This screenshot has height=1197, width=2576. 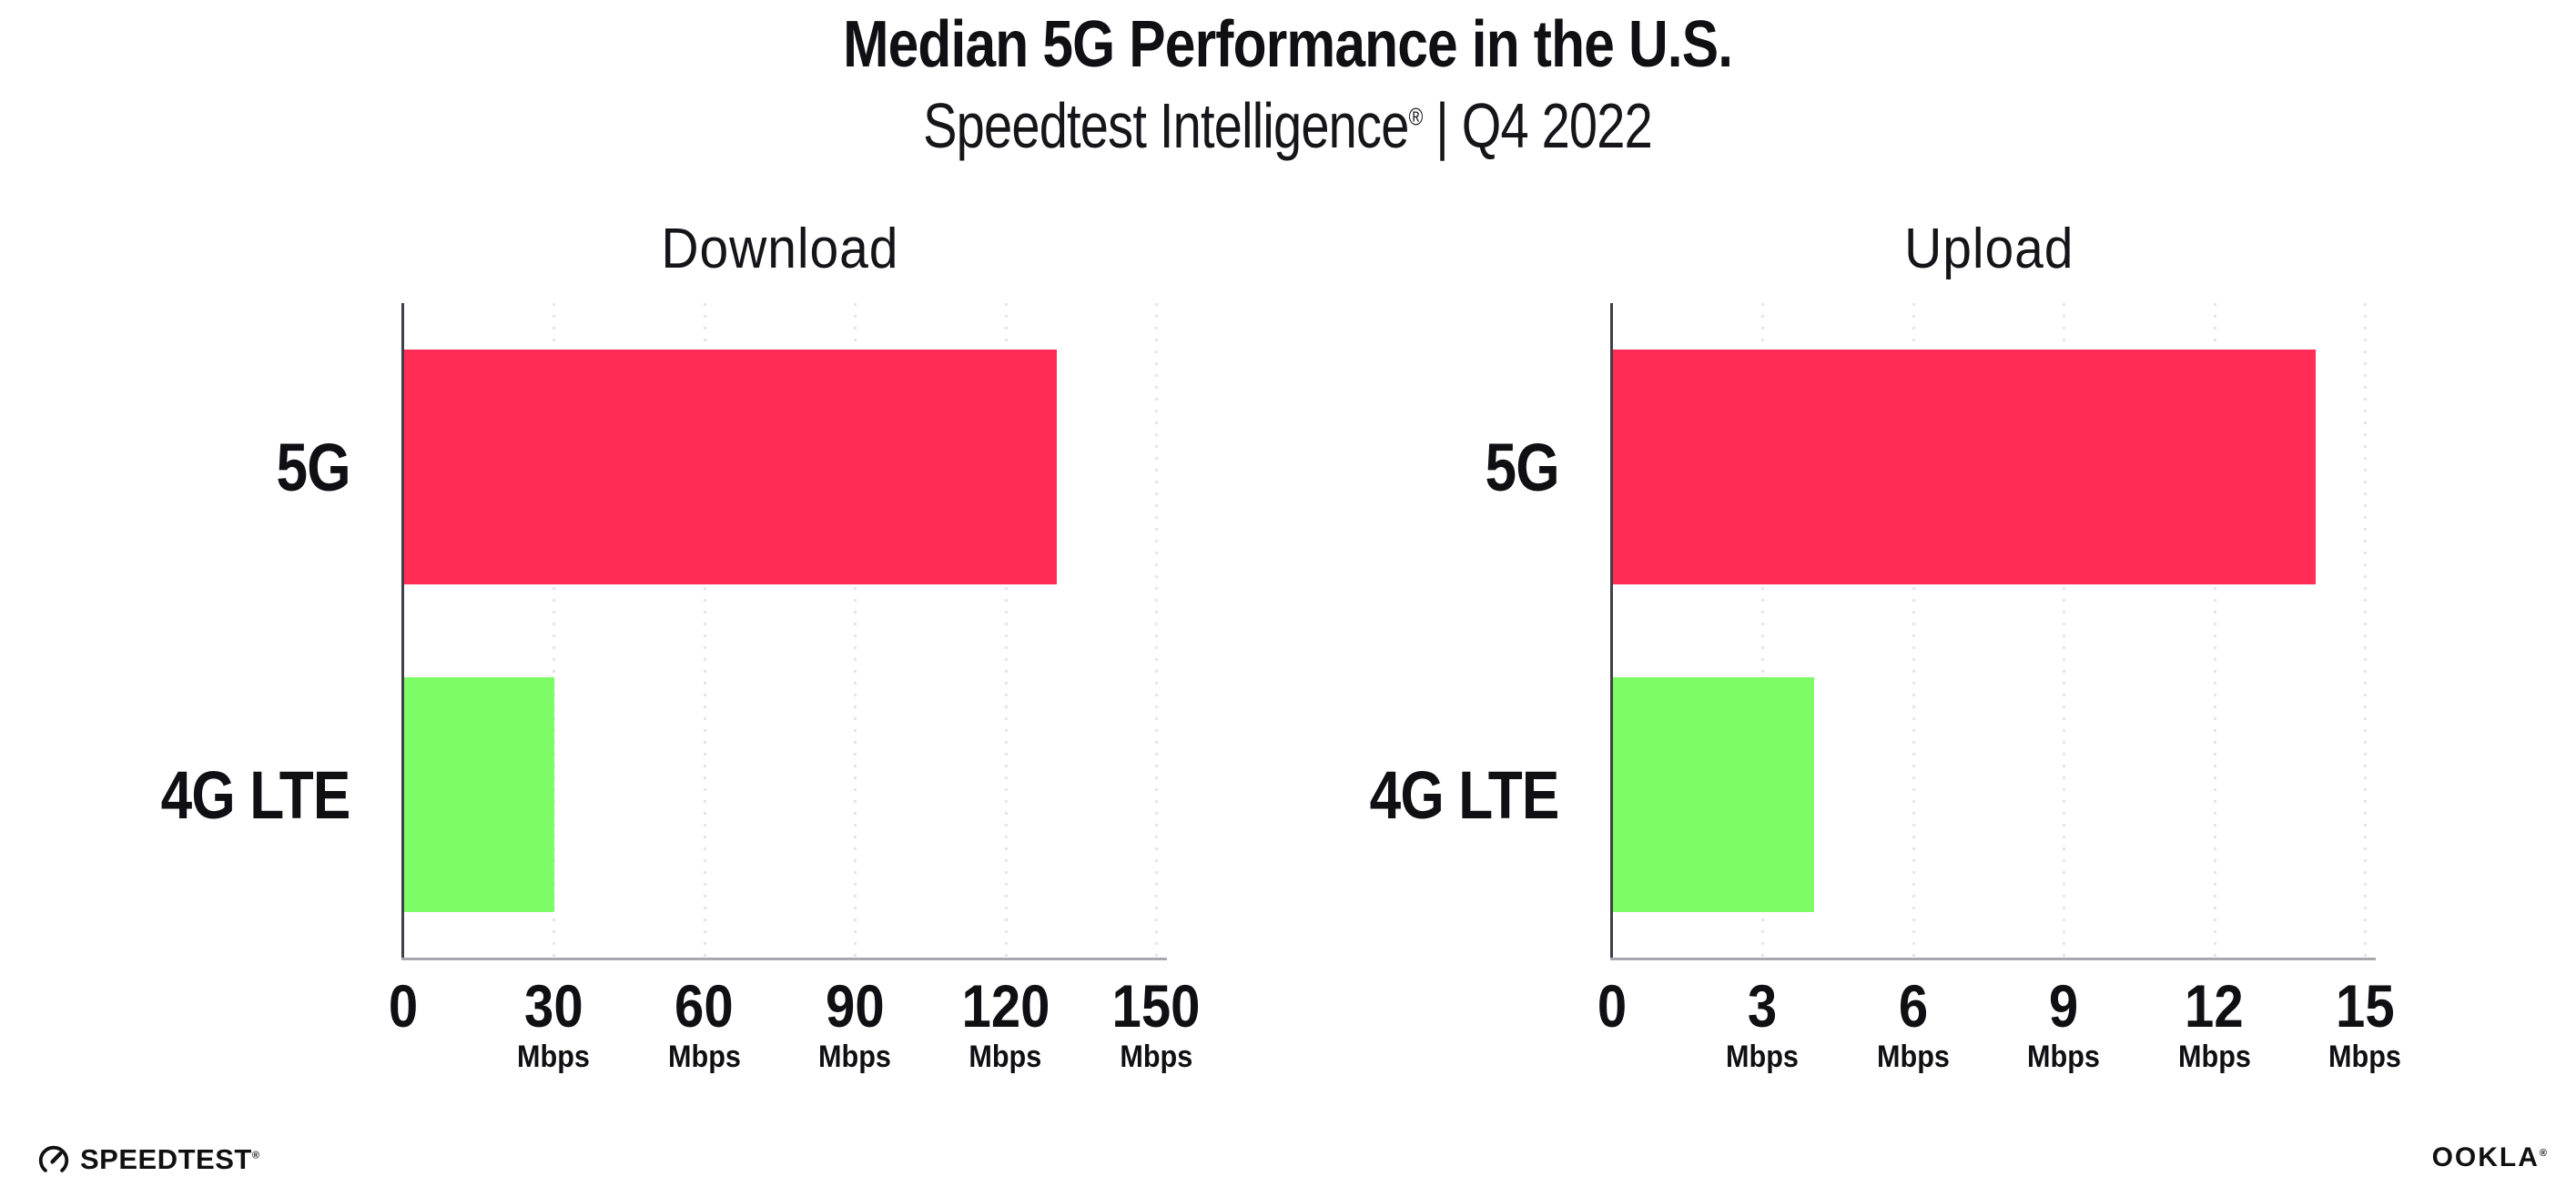 What do you see at coordinates (795, 1037) in the screenshot?
I see `download-x-tick-labels: 0 30 Mbps 60 Mbps 90 Mbps 120 Mbps 150 Mbps` at bounding box center [795, 1037].